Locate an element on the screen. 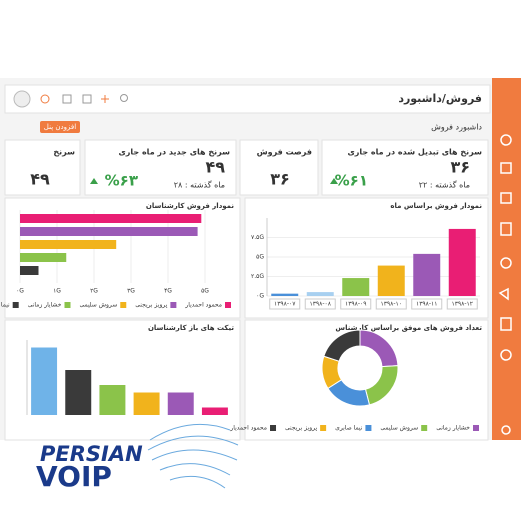 This screenshot has width=521, height=519. donut-segment is located at coordinates (342, 345).